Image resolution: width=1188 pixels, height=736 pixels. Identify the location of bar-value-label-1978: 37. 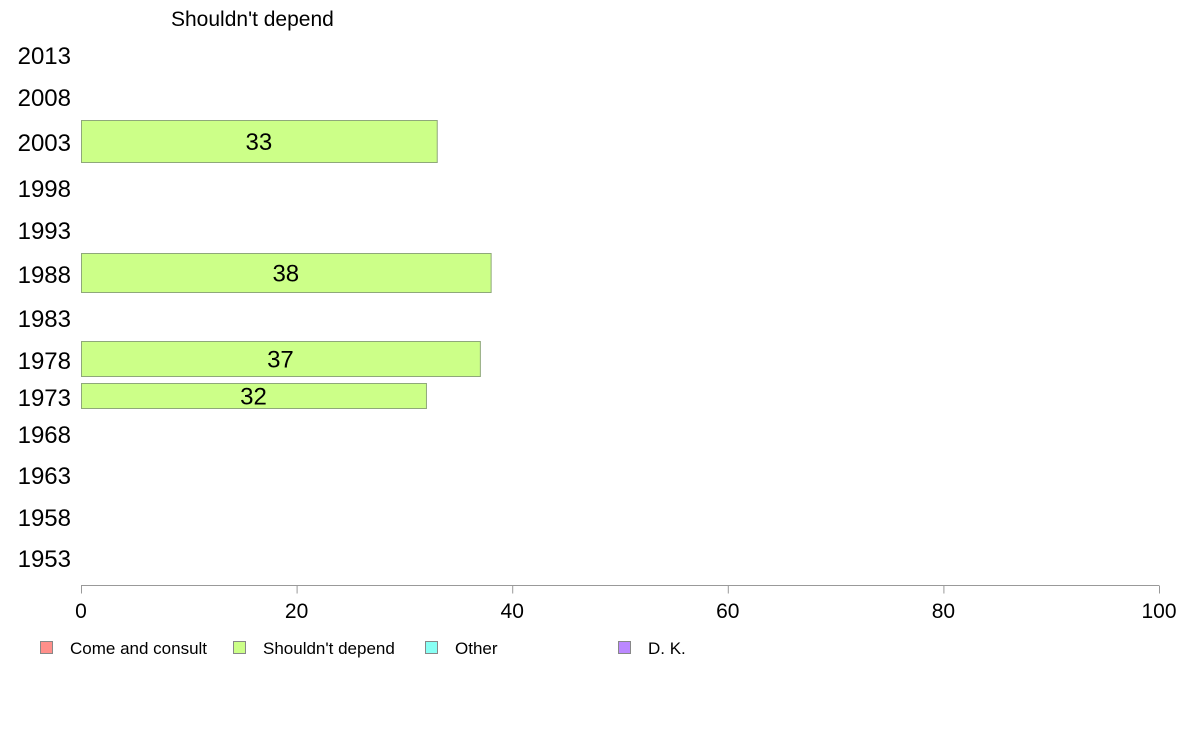
(280, 360).